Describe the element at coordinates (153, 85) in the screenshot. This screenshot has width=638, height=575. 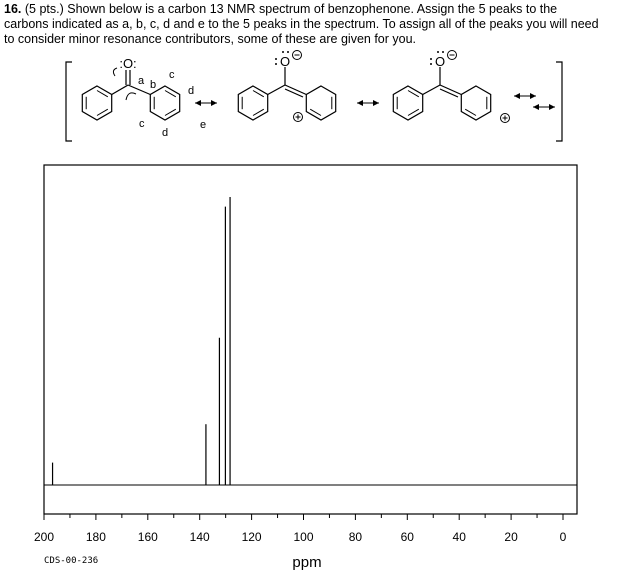
I see `carbon-label: b` at that location.